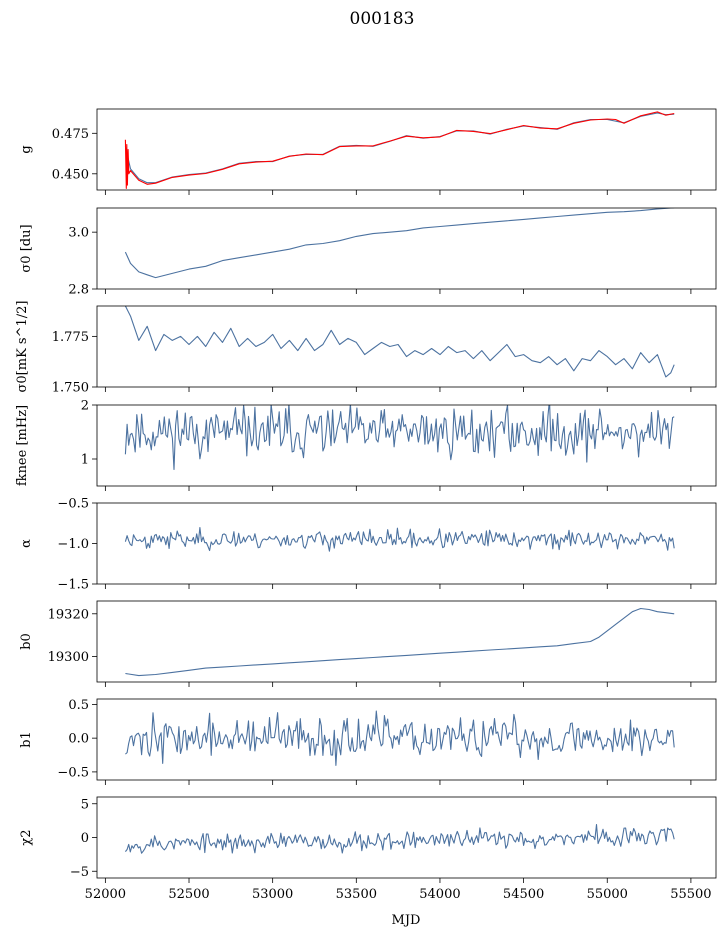 The height and width of the screenshot is (936, 725). I want to click on x-tick-label: 54000, so click(439, 894).